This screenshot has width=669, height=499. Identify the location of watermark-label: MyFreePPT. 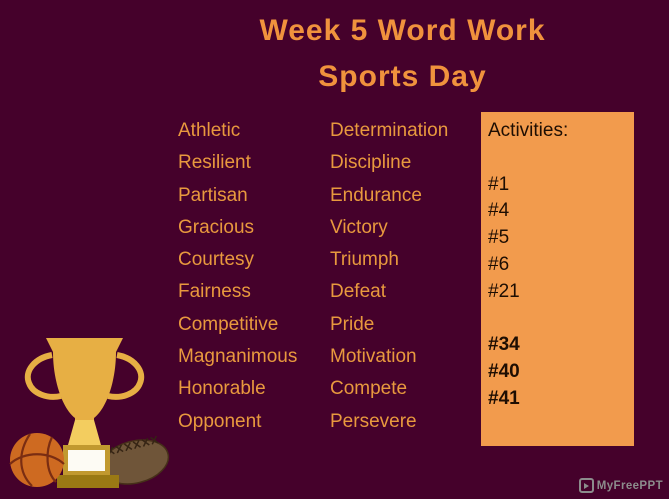
(629, 485).